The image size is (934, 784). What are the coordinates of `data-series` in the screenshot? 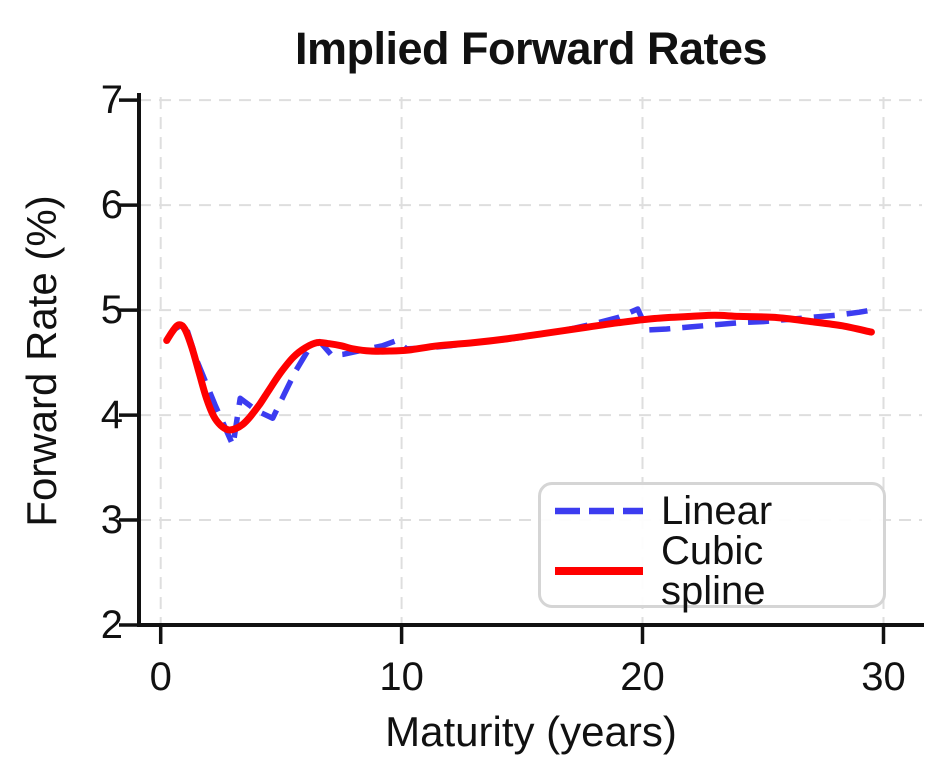 It's located at (519, 377).